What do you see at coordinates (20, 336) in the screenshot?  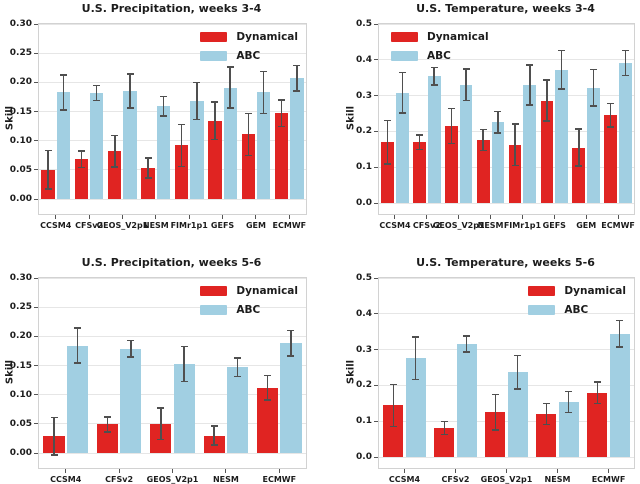 I see `y-tick-label: 0.20` at bounding box center [20, 336].